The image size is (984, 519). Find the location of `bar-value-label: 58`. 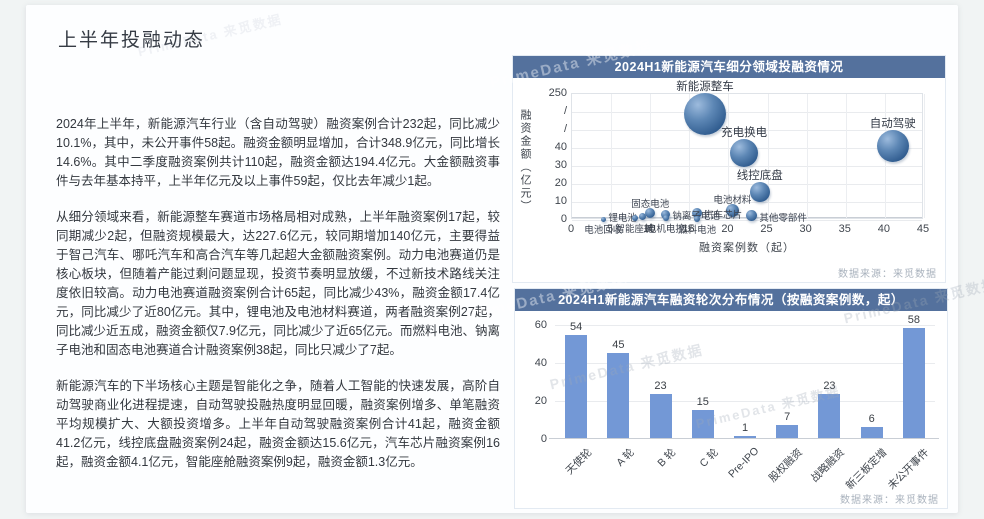

bar-value-label: 58 is located at coordinates (913, 319).